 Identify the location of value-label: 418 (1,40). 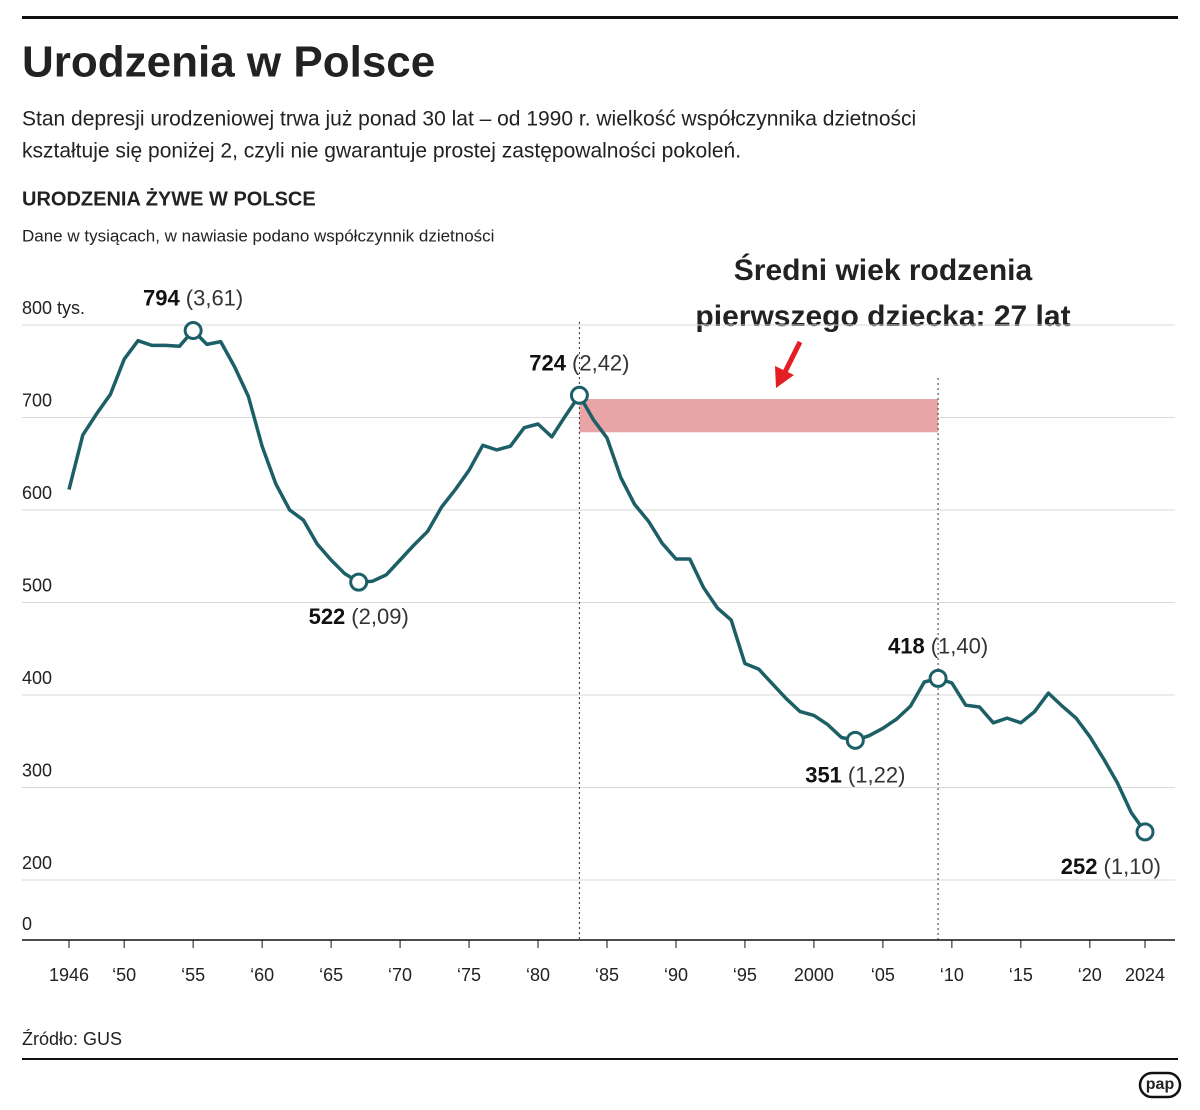
(938, 645).